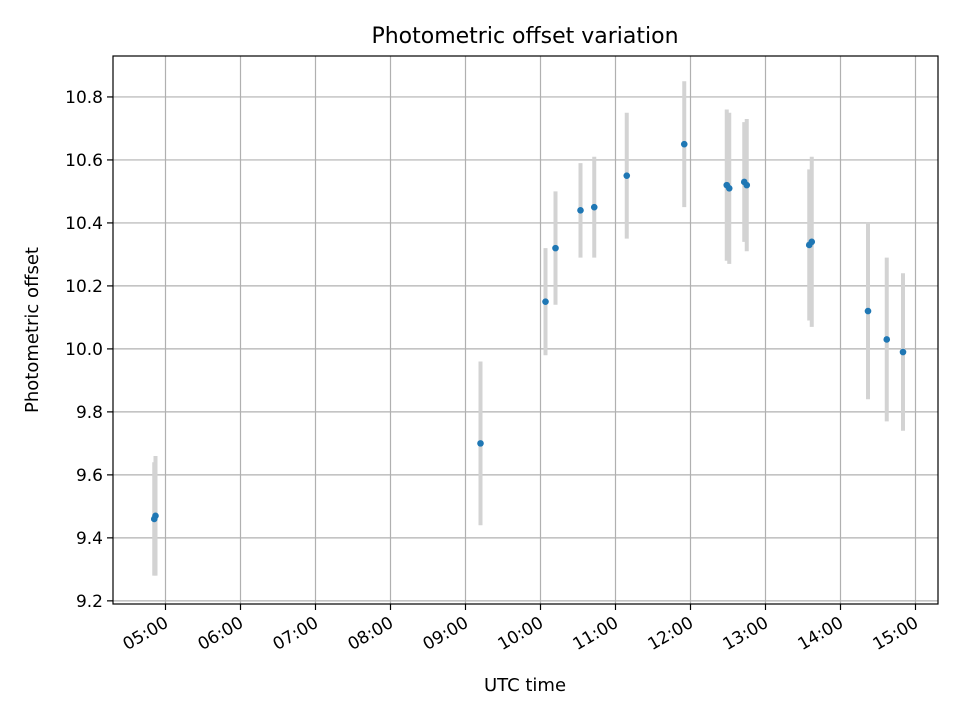  What do you see at coordinates (221, 634) in the screenshot?
I see `x-tick-label: 06:00` at bounding box center [221, 634].